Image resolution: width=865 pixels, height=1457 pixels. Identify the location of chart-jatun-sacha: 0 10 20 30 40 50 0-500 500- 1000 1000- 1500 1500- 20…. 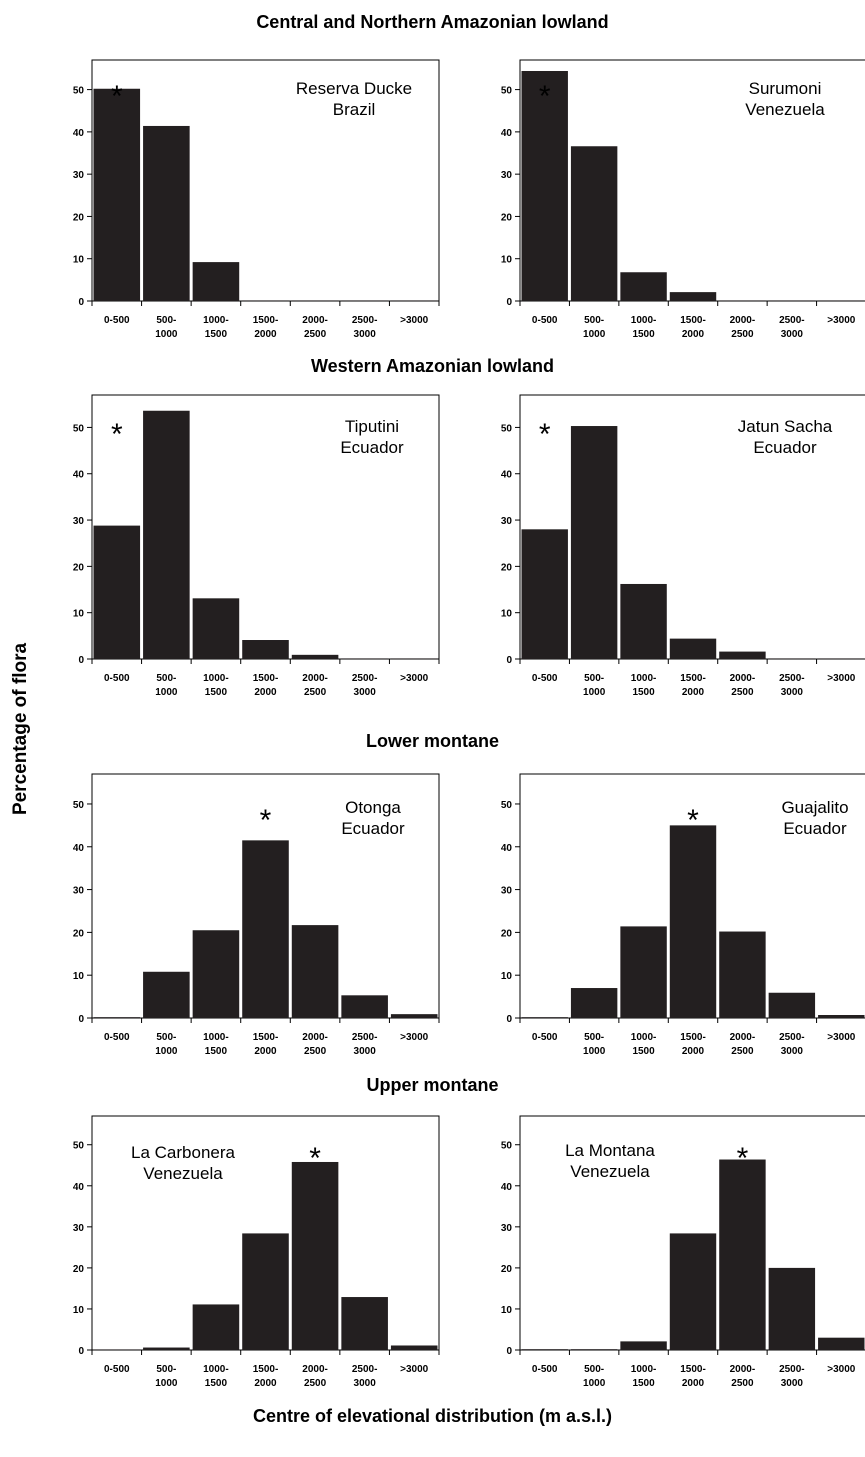
(683, 546).